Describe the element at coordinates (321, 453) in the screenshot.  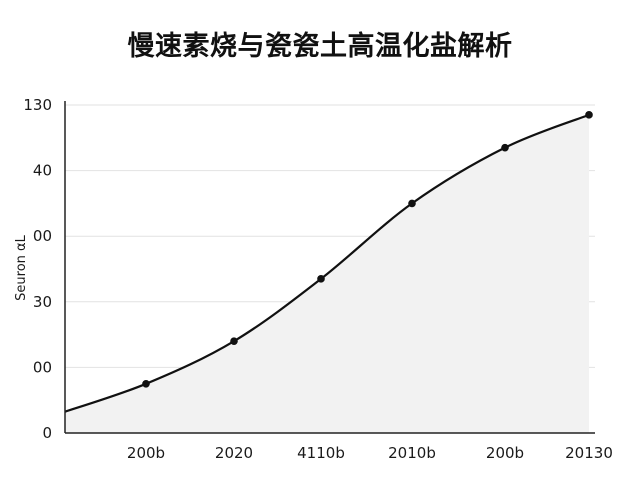
I see `x-tick-label: 4110b` at that location.